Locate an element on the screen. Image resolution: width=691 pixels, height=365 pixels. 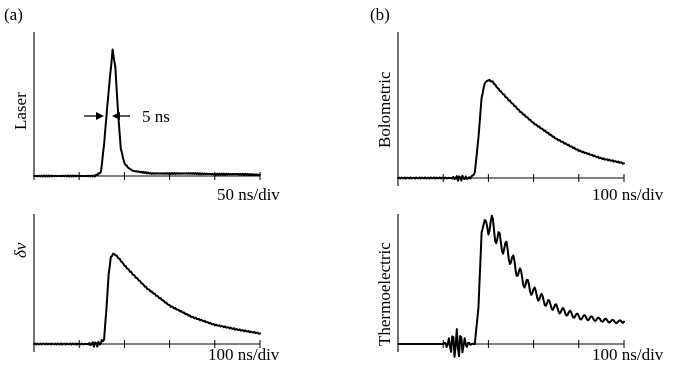
thermoelectric-ylabel: Thermoelectric is located at coordinates (384, 294).